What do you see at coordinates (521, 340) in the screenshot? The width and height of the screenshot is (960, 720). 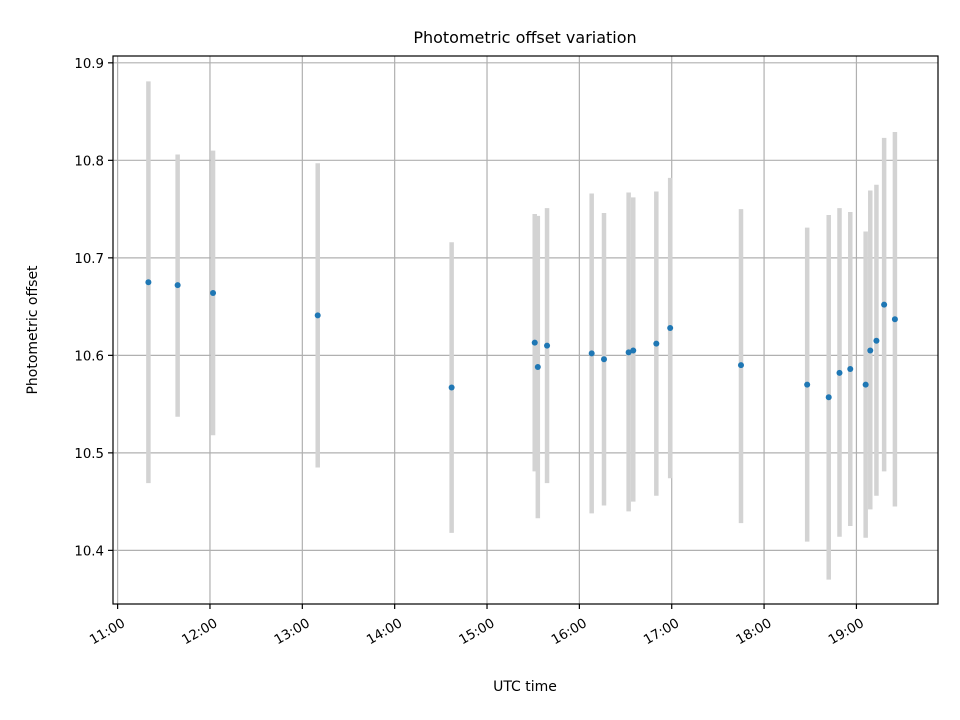 I see `data-points` at bounding box center [521, 340].